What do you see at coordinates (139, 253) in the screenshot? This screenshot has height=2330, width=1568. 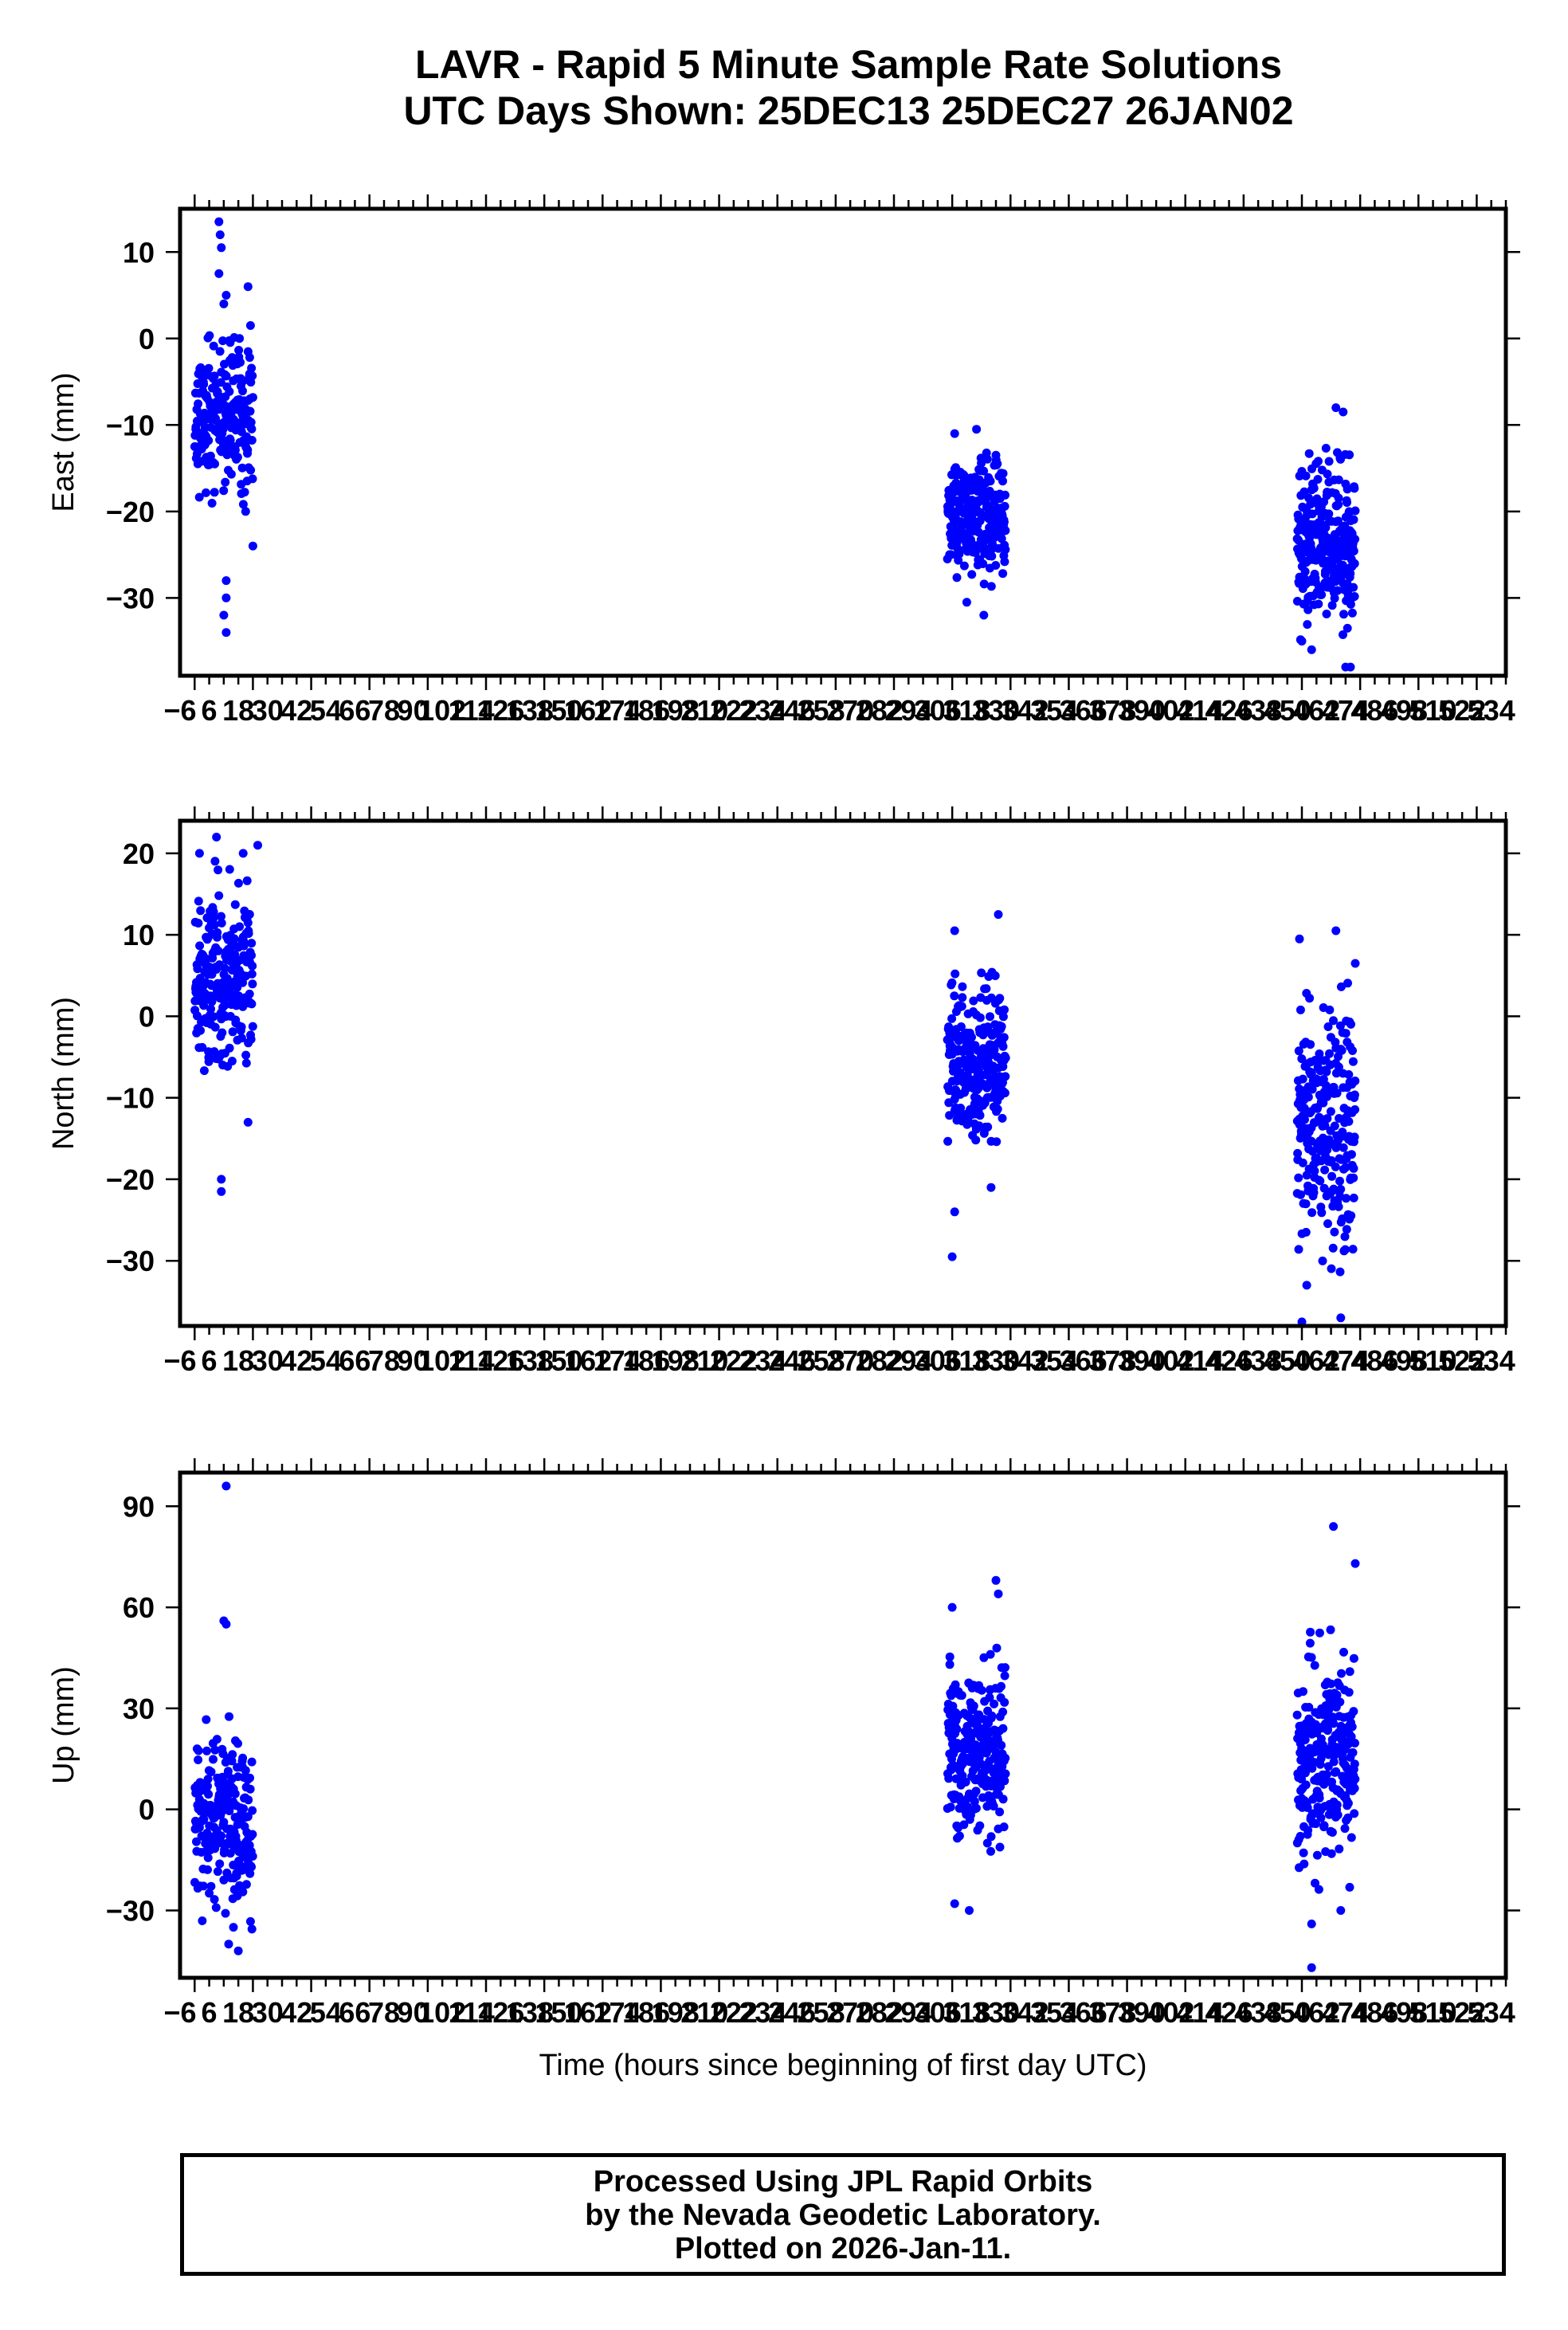 I see `y-tick-label: 10` at bounding box center [139, 253].